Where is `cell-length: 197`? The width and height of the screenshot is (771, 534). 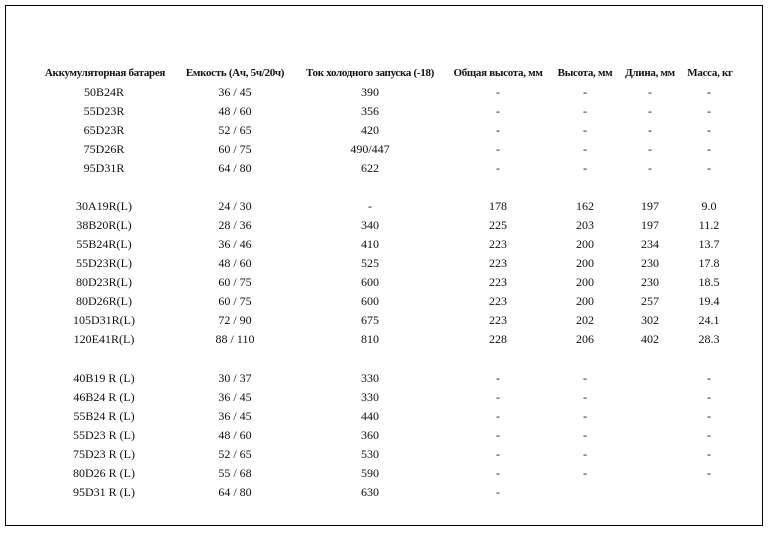
cell-length: 197 is located at coordinates (650, 206).